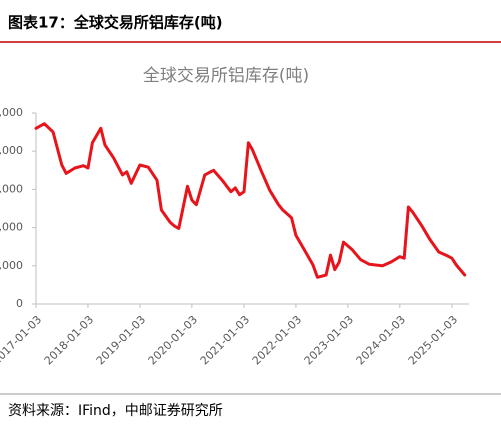 Image resolution: width=501 pixels, height=426 pixels. Describe the element at coordinates (11, 265) in the screenshot. I see `y-tick-label: 500,000` at that location.